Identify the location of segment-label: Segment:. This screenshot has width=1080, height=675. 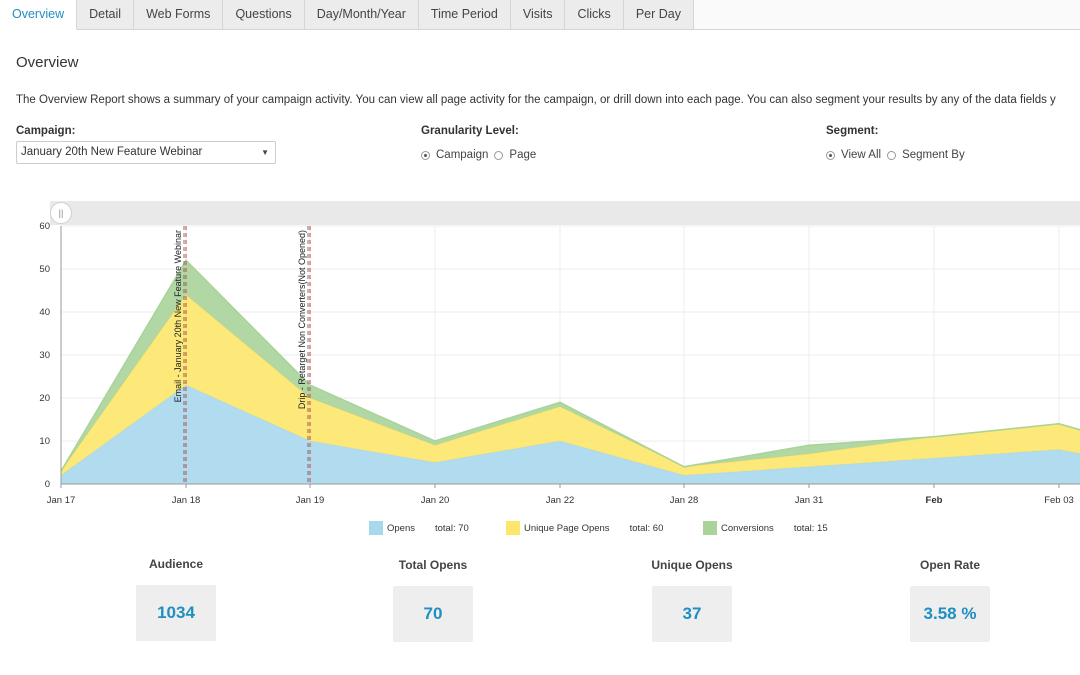
(852, 131).